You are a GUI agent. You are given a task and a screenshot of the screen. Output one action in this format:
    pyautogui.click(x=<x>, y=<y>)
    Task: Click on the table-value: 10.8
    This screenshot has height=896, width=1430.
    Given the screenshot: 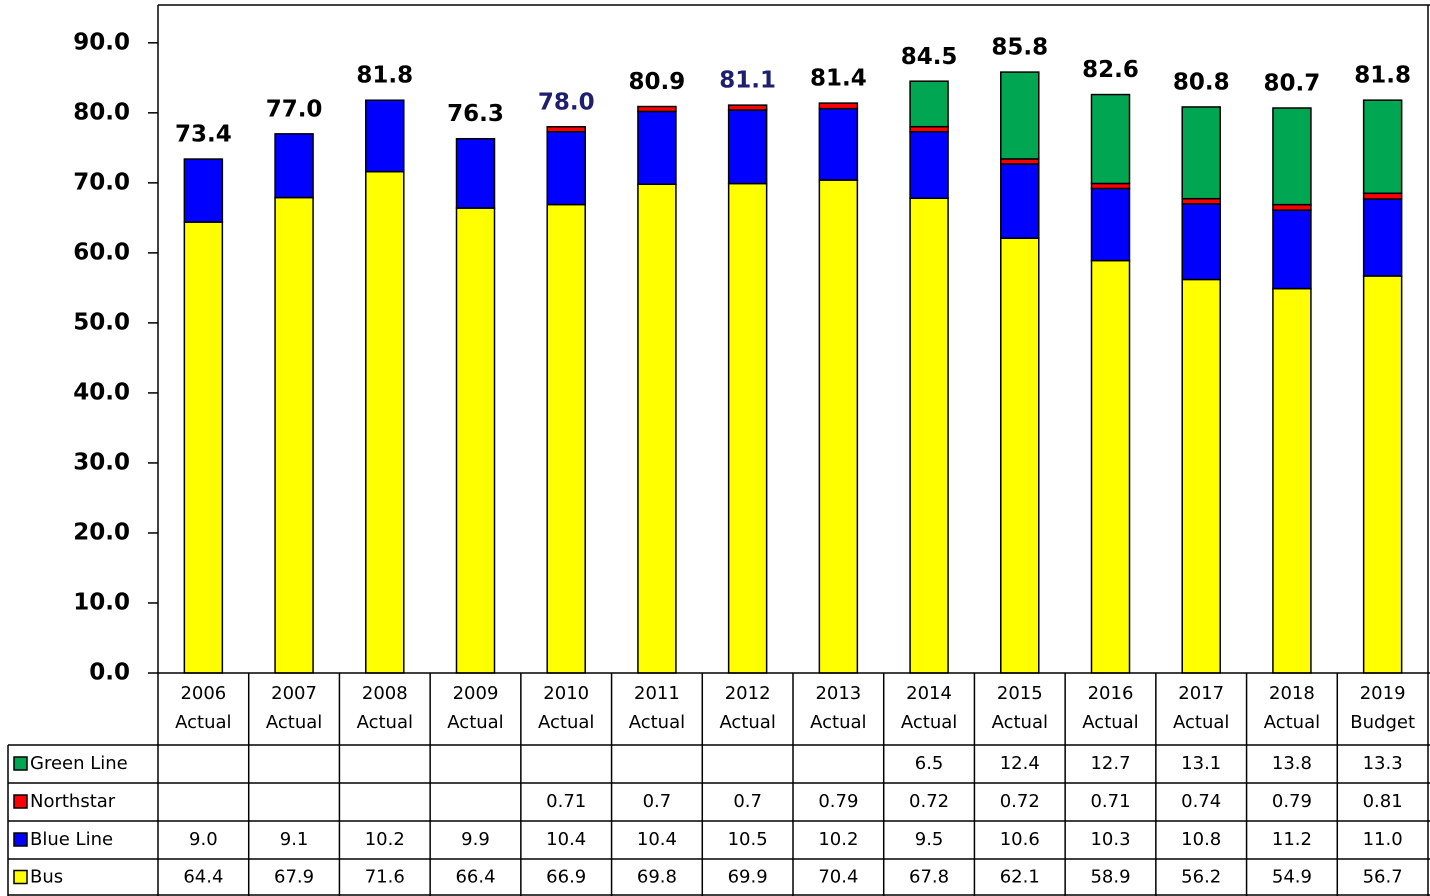 What is the action you would take?
    pyautogui.click(x=1201, y=839)
    